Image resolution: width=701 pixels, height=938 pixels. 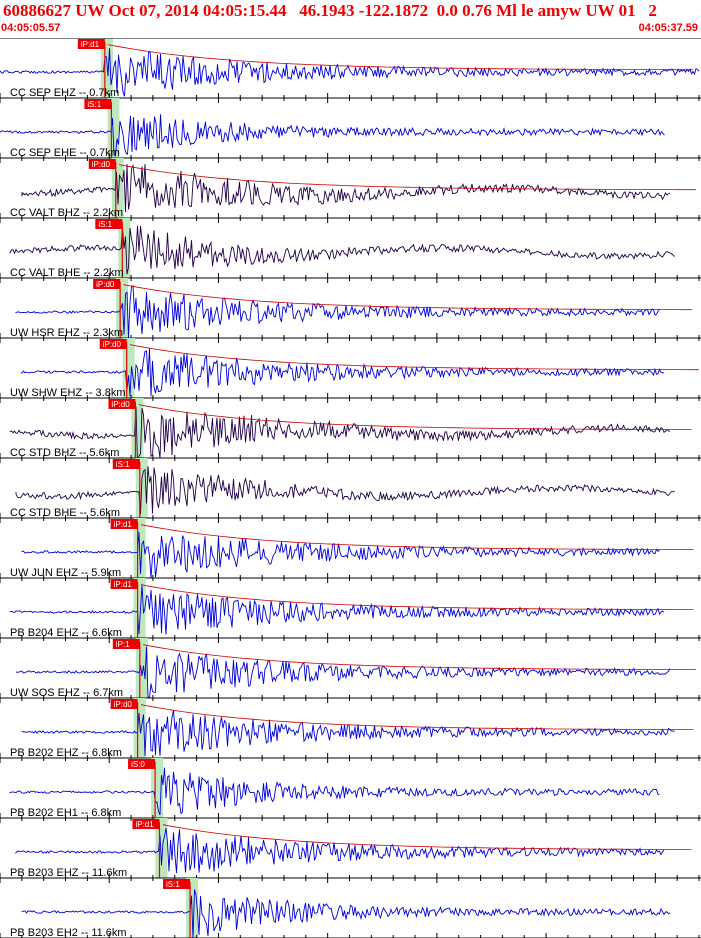 What do you see at coordinates (65, 513) in the screenshot?
I see `trace-label: CC STD BHE -- 5.6km` at bounding box center [65, 513].